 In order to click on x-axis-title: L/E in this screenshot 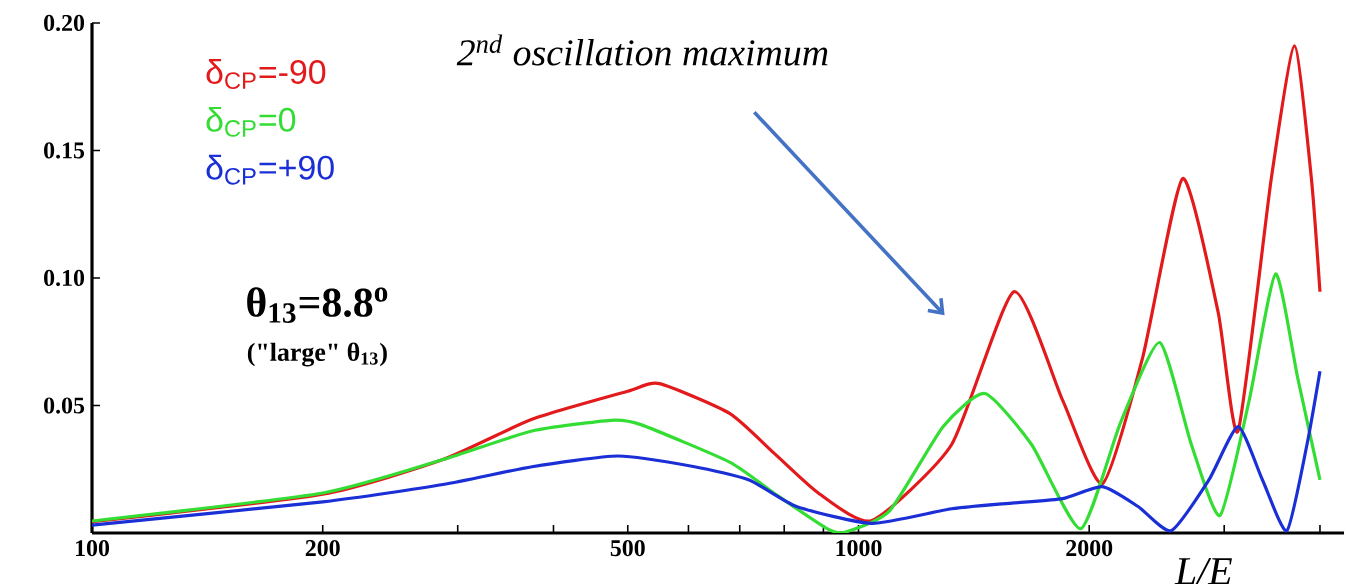, I will do `click(1203, 570)`.